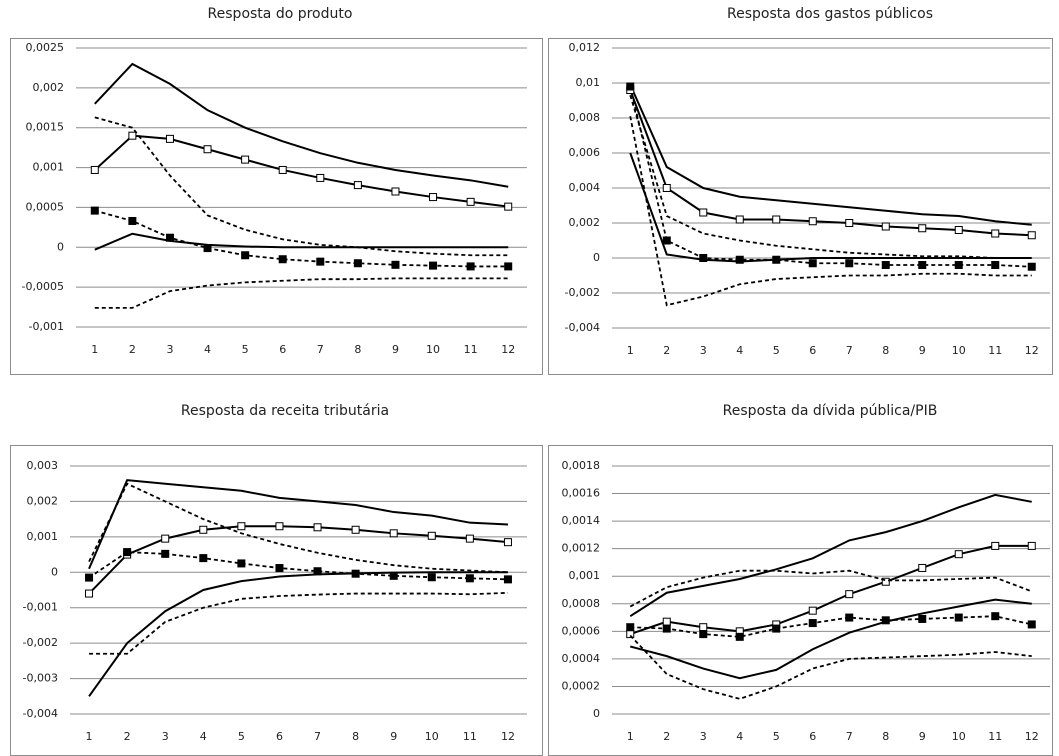  Describe the element at coordinates (40, 678) in the screenshot. I see `y-tick-label: -0,003` at that location.